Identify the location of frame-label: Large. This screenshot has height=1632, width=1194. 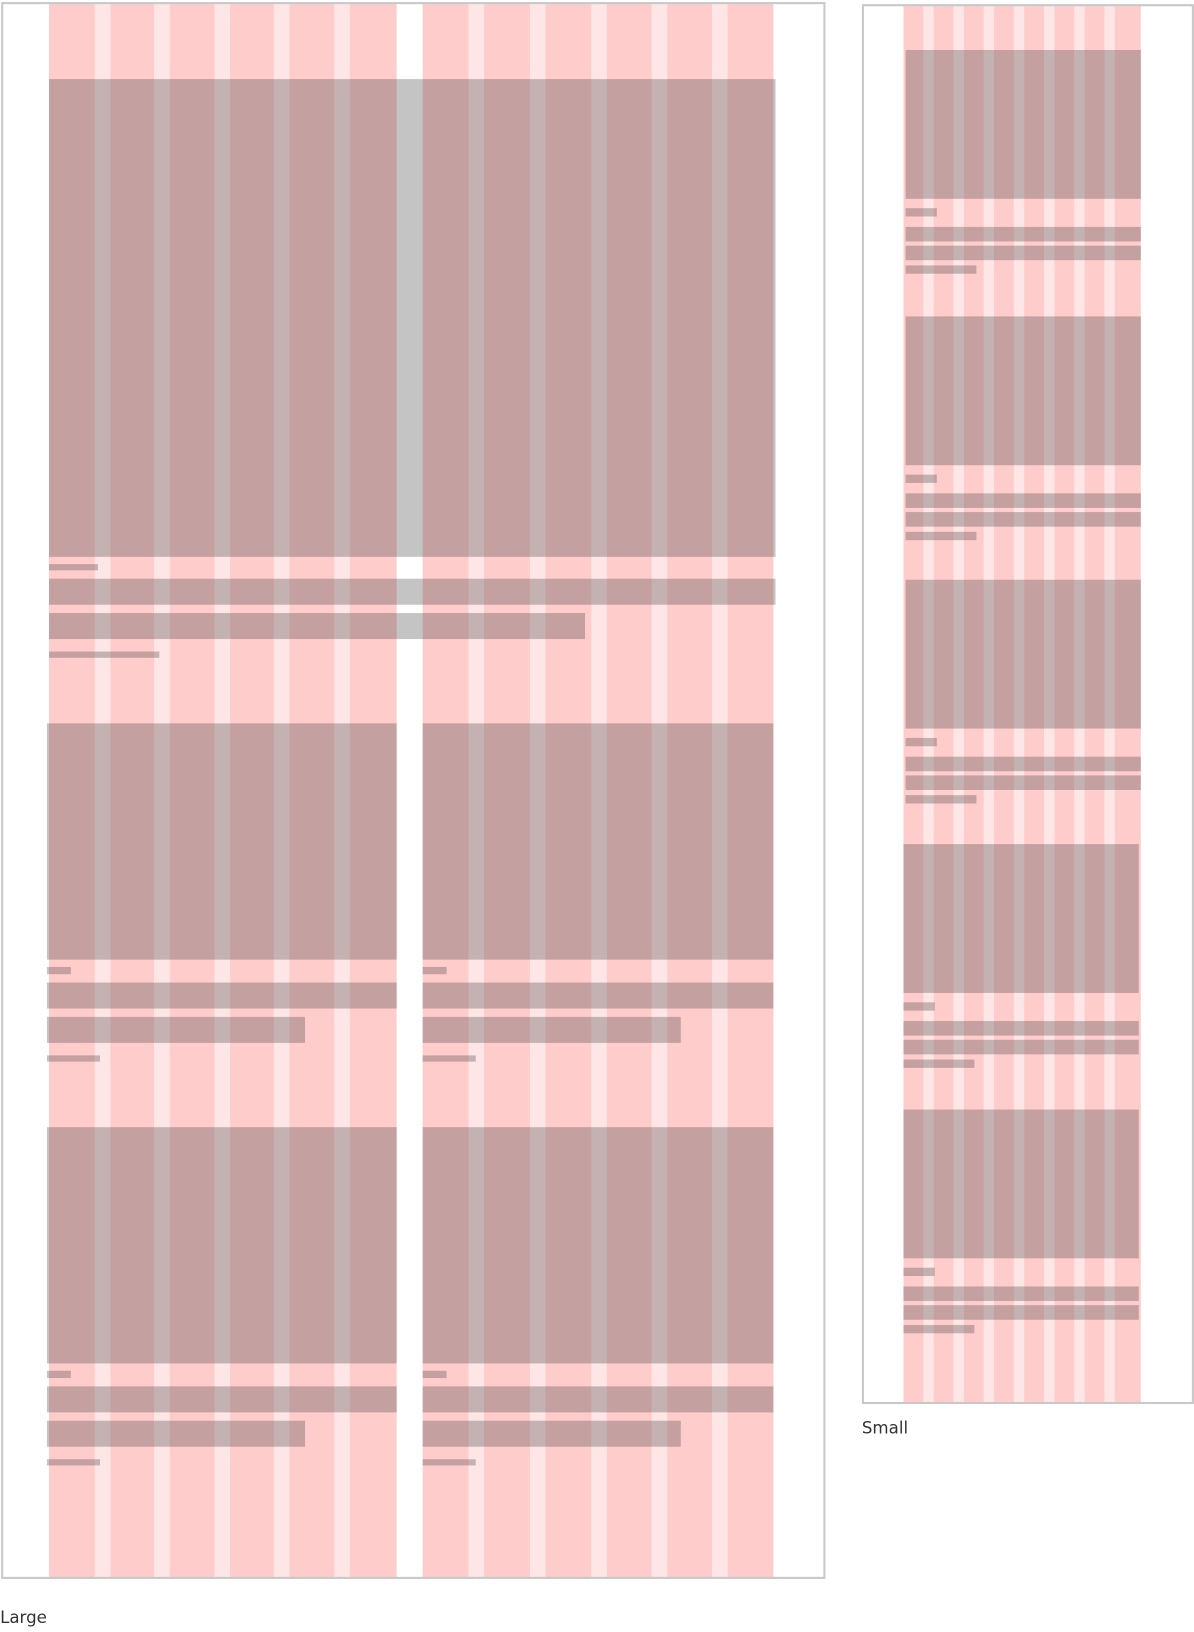
(23, 1617).